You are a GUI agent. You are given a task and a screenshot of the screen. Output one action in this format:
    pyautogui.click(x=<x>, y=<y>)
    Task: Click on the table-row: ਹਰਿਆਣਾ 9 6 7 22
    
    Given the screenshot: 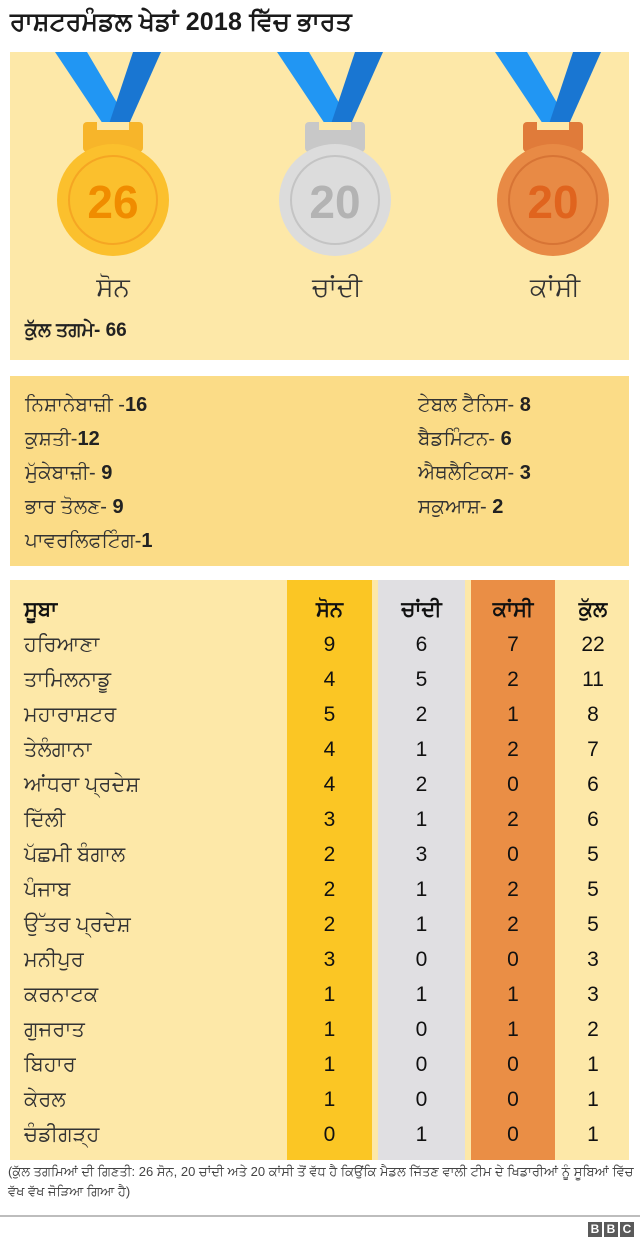 What is the action you would take?
    pyautogui.click(x=319, y=644)
    